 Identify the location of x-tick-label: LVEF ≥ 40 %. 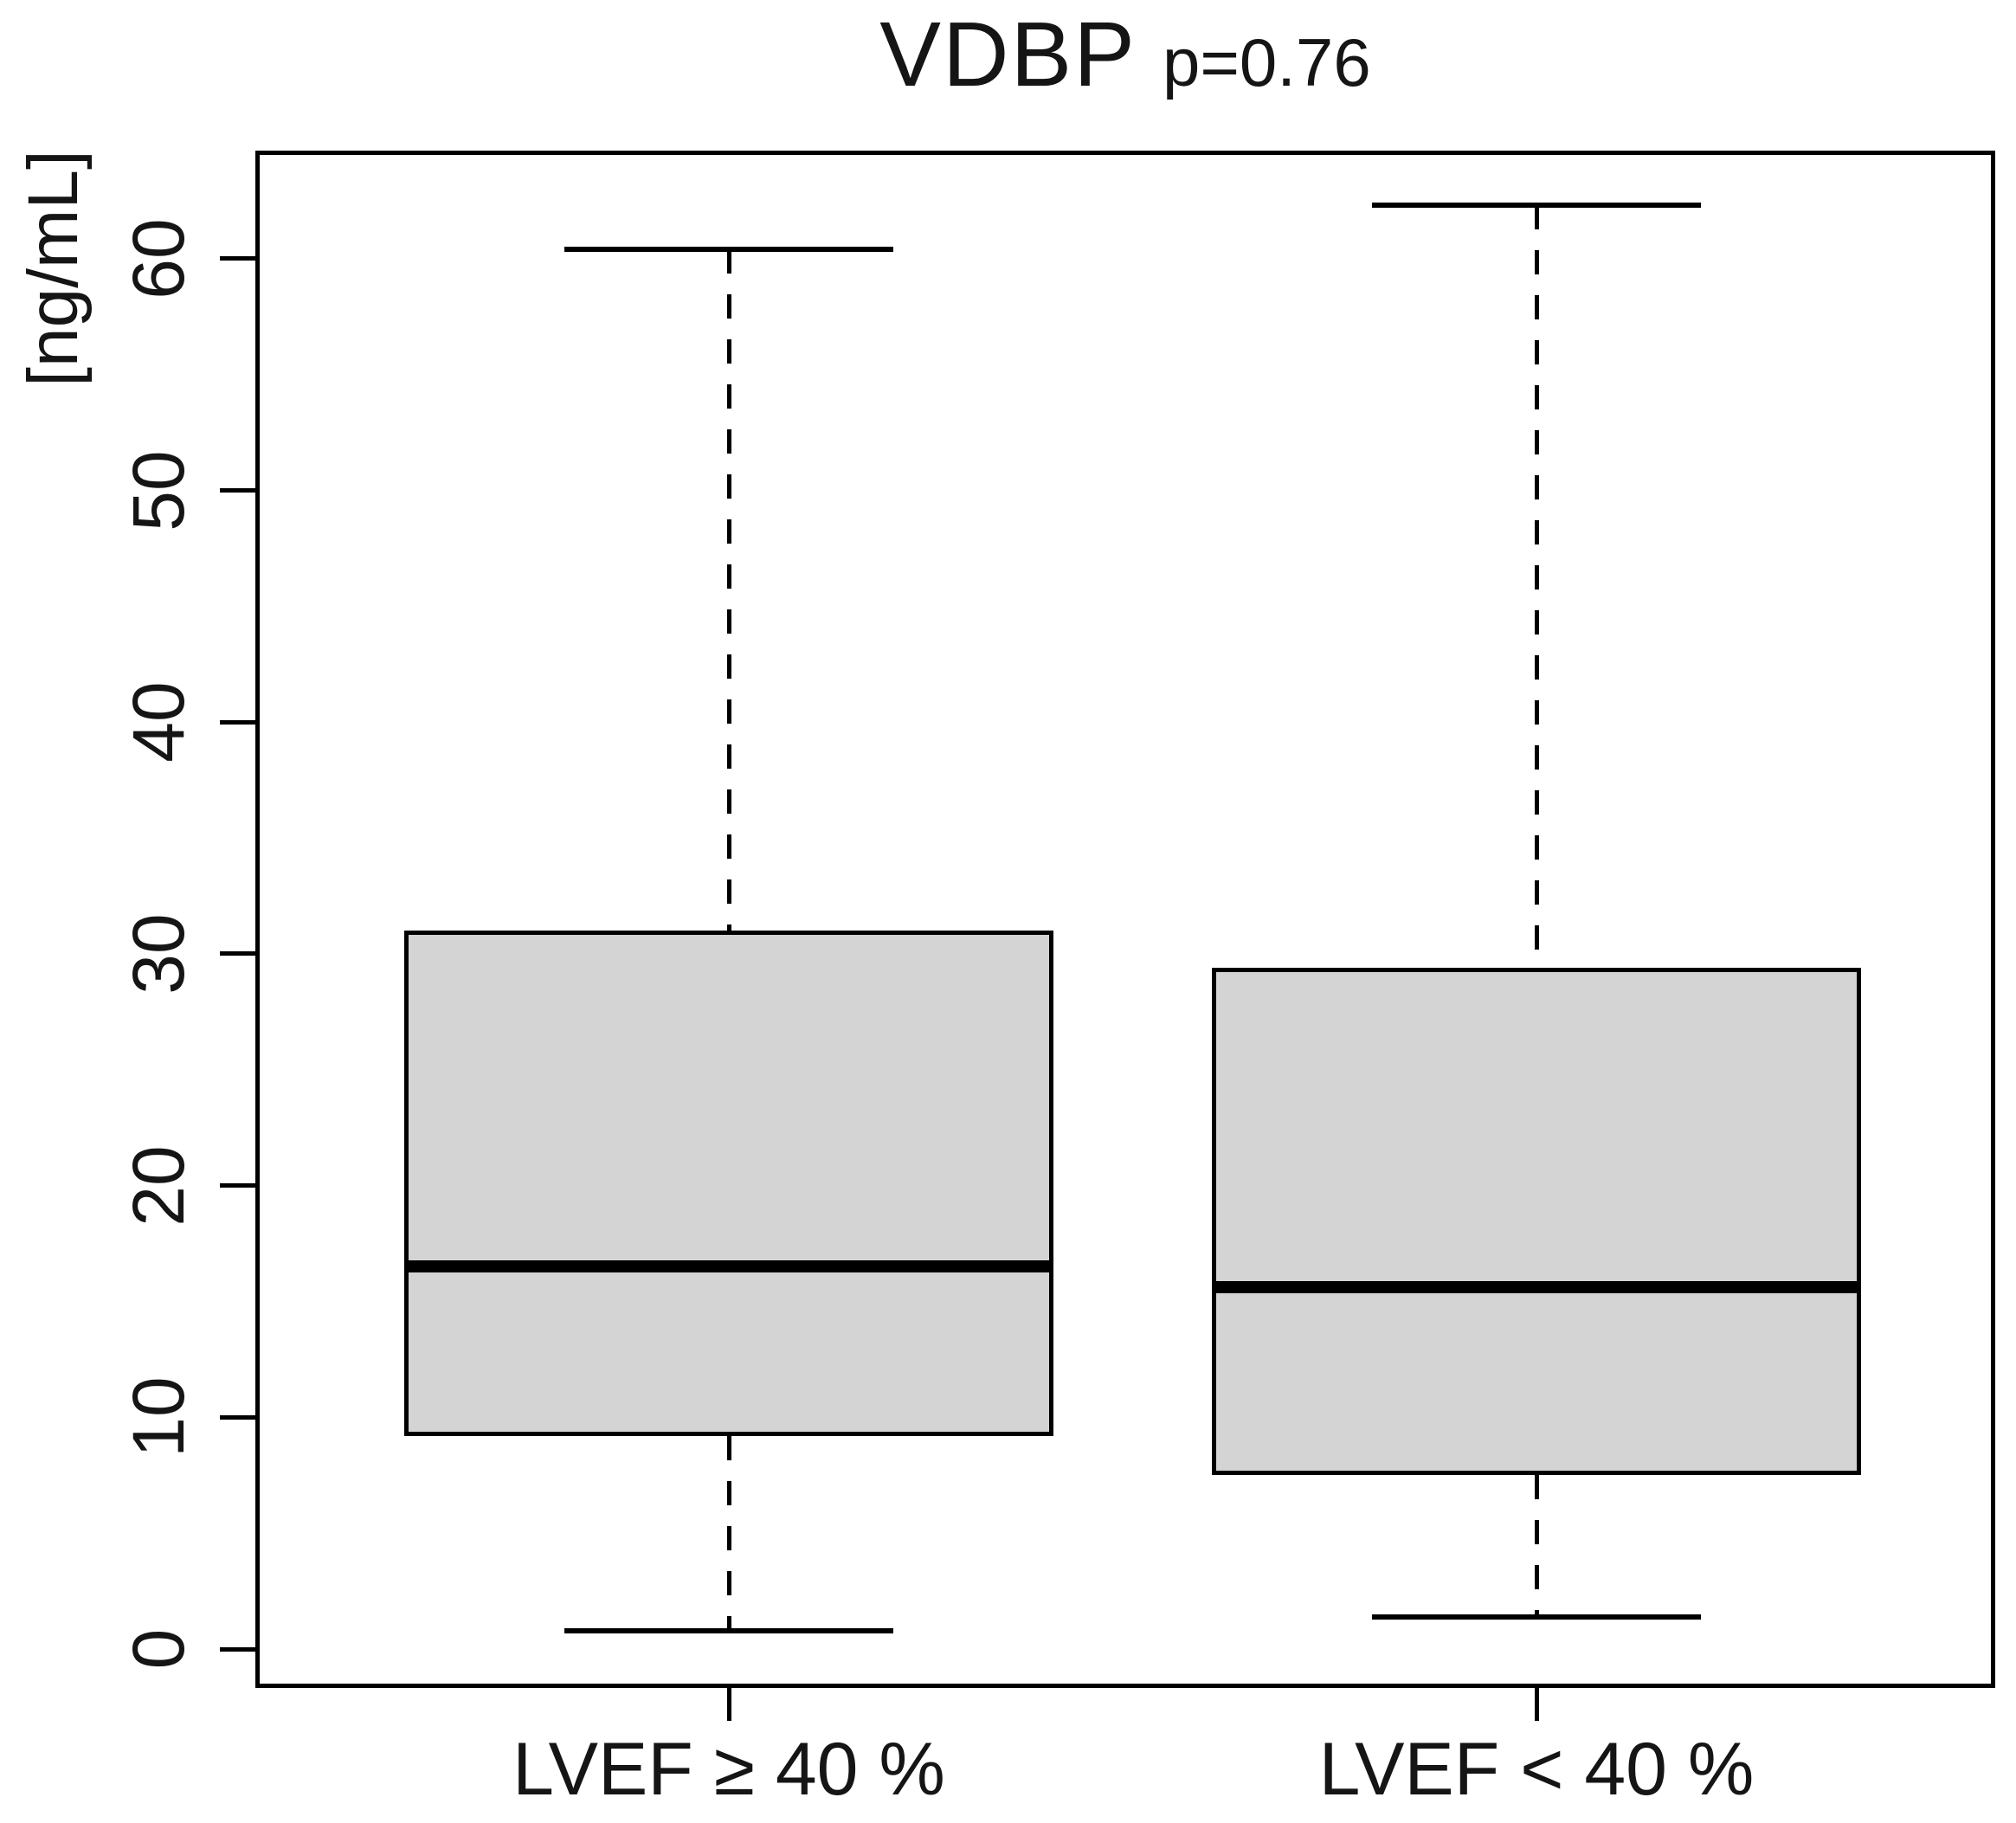
(729, 1769).